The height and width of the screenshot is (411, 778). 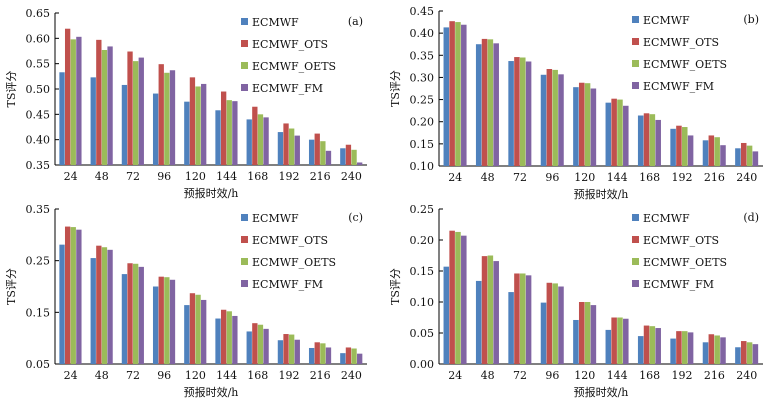 I want to click on x-tick-label: 240, so click(x=746, y=177).